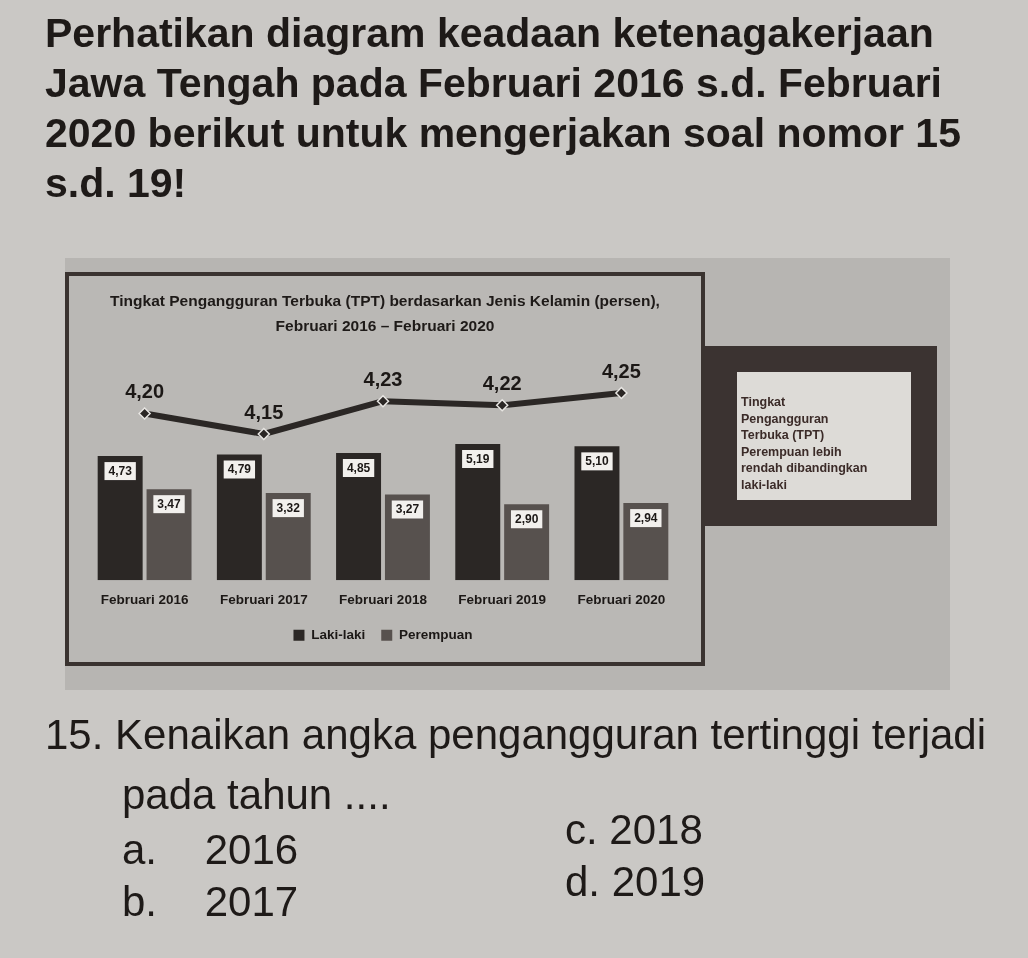  What do you see at coordinates (478, 458) in the screenshot?
I see `data-label: 5,19` at bounding box center [478, 458].